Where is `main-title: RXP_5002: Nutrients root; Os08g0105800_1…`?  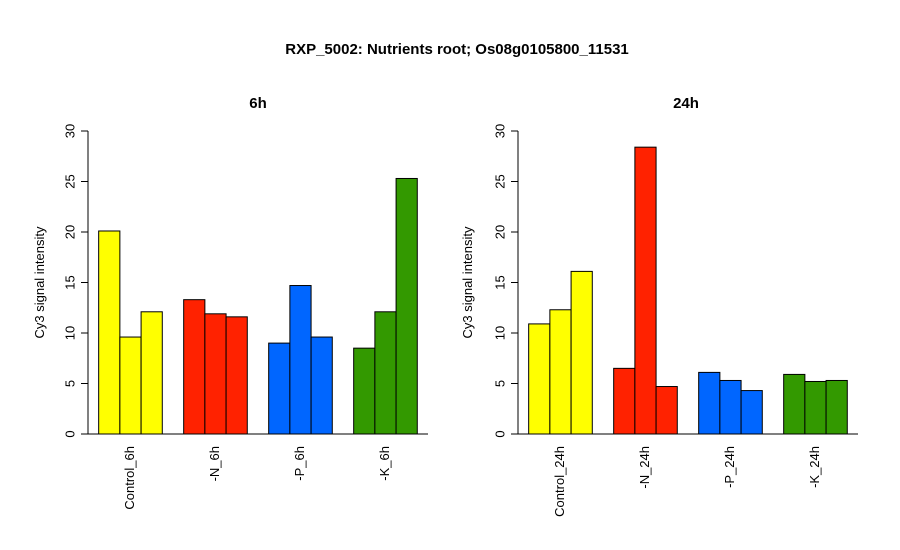 main-title: RXP_5002: Nutrients root; Os08g0105800_1… is located at coordinates (457, 49).